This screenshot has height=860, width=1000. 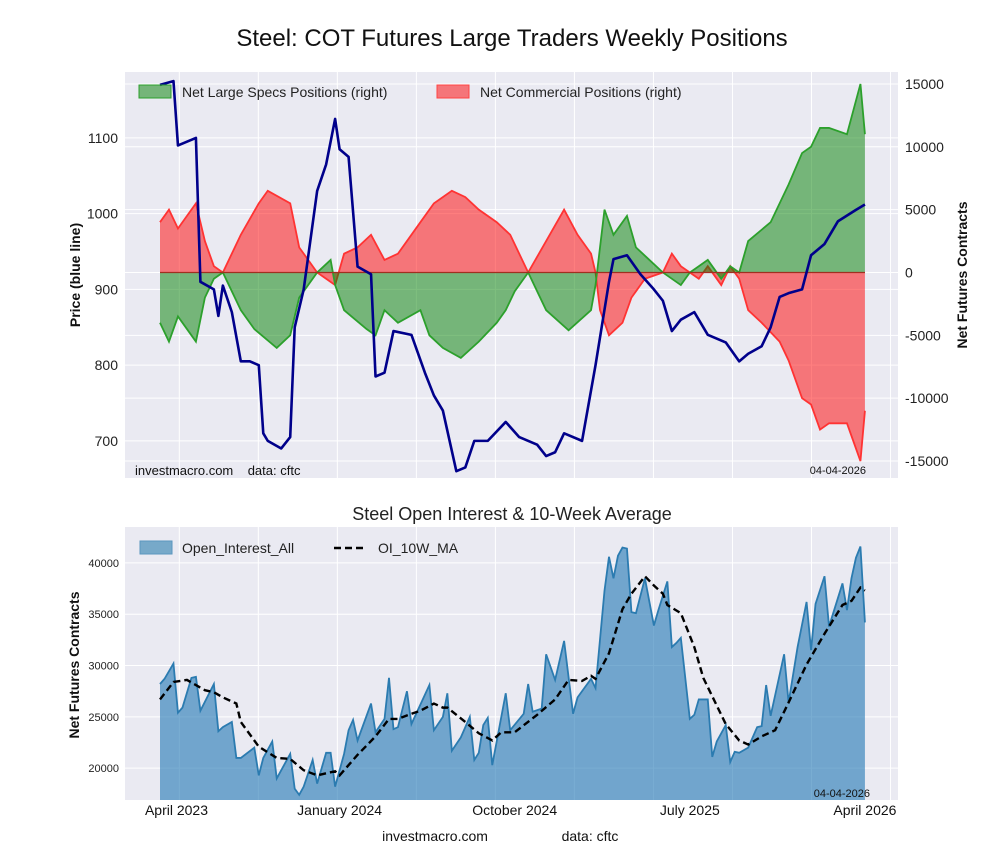 I want to click on right-tick-label: 15000, so click(x=924, y=84).